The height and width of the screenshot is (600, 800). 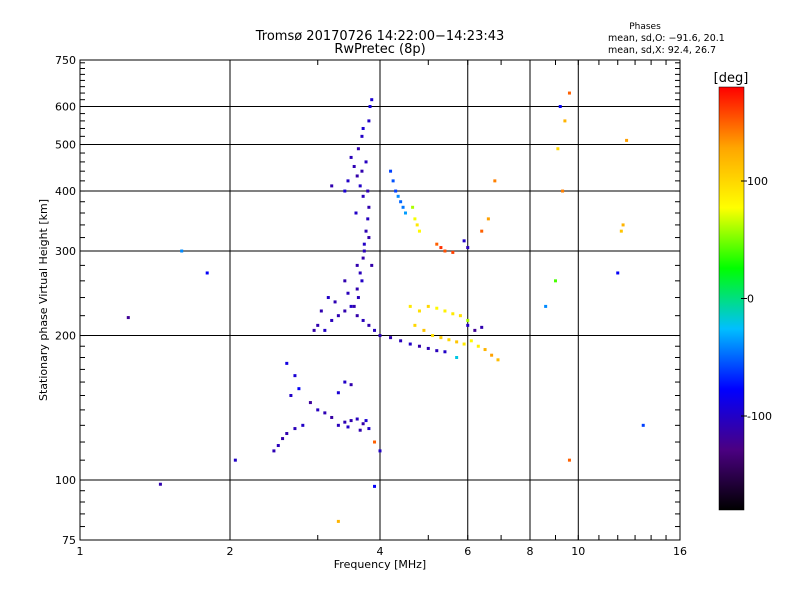 What do you see at coordinates (731, 298) in the screenshot?
I see `colorbar` at bounding box center [731, 298].